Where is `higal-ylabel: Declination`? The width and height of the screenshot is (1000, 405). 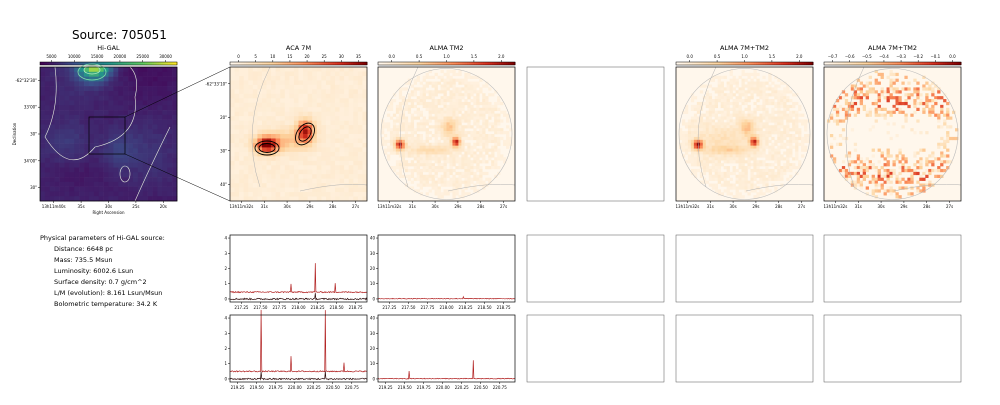 higal-ylabel: Declination is located at coordinates (14, 133).